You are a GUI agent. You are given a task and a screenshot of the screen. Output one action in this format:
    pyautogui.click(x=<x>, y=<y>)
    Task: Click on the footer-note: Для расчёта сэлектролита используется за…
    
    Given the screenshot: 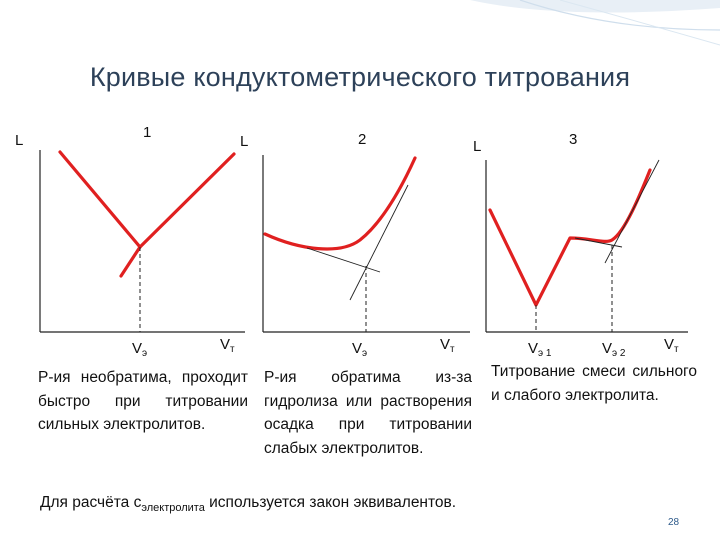 What is the action you would take?
    pyautogui.click(x=248, y=504)
    